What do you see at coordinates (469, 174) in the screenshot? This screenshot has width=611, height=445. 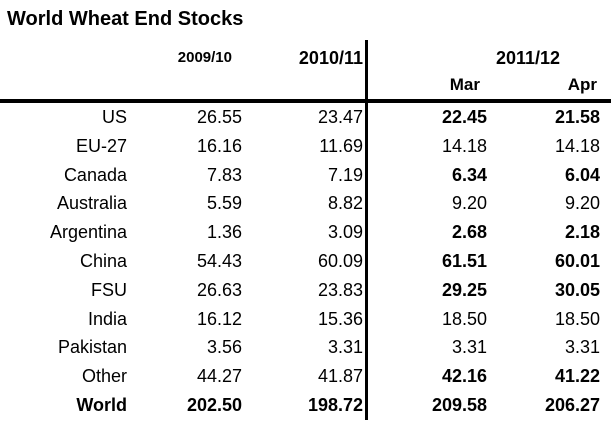 I see `cell-mar: 6.34` at bounding box center [469, 174].